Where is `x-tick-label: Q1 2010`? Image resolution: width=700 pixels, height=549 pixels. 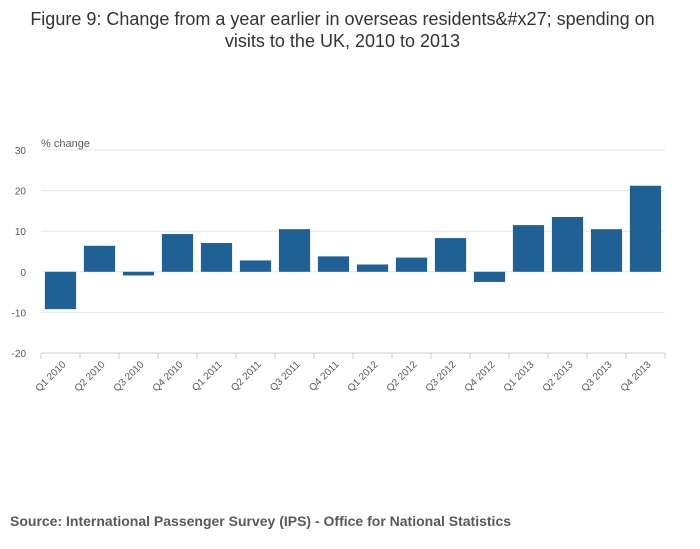 x-tick-label: Q1 2010 is located at coordinates (51, 376).